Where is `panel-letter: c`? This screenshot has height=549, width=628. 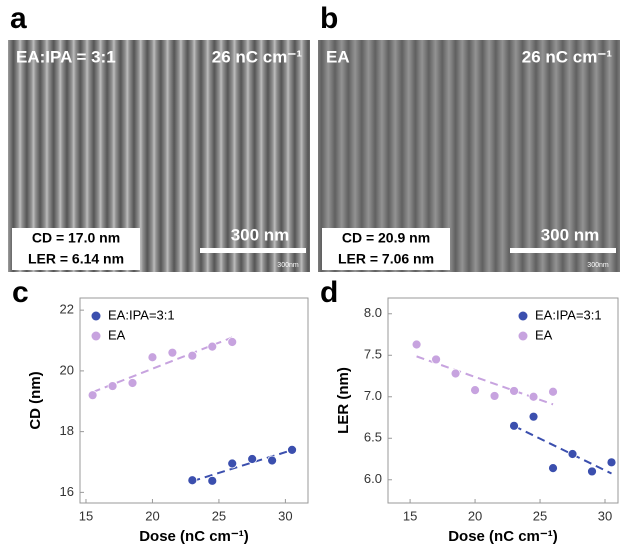 panel-letter: c is located at coordinates (20, 292).